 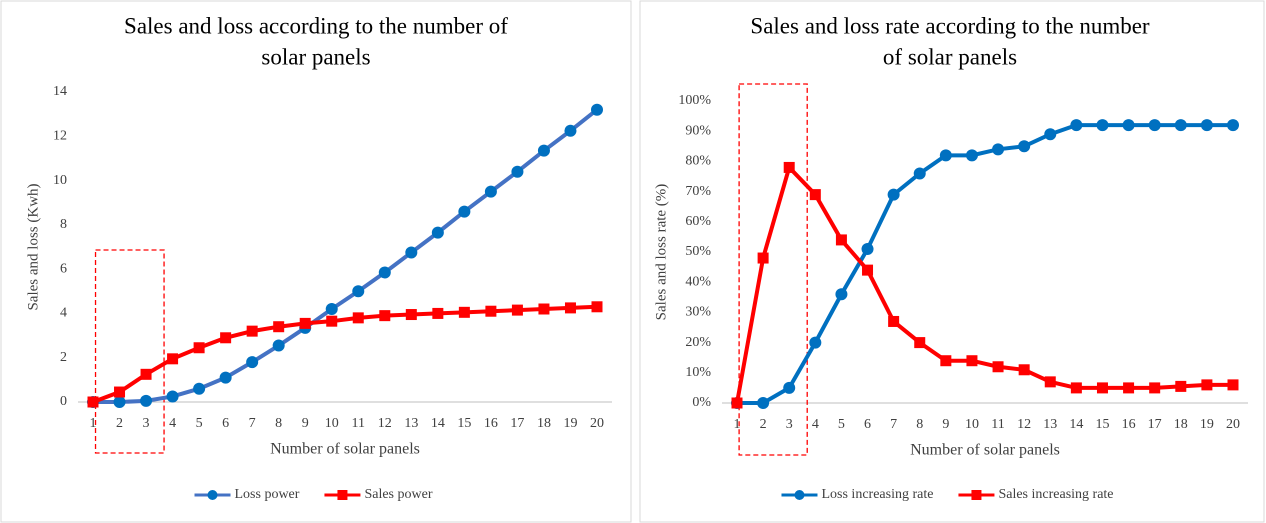 I want to click on y-tick-label: 0, so click(x=63, y=401).